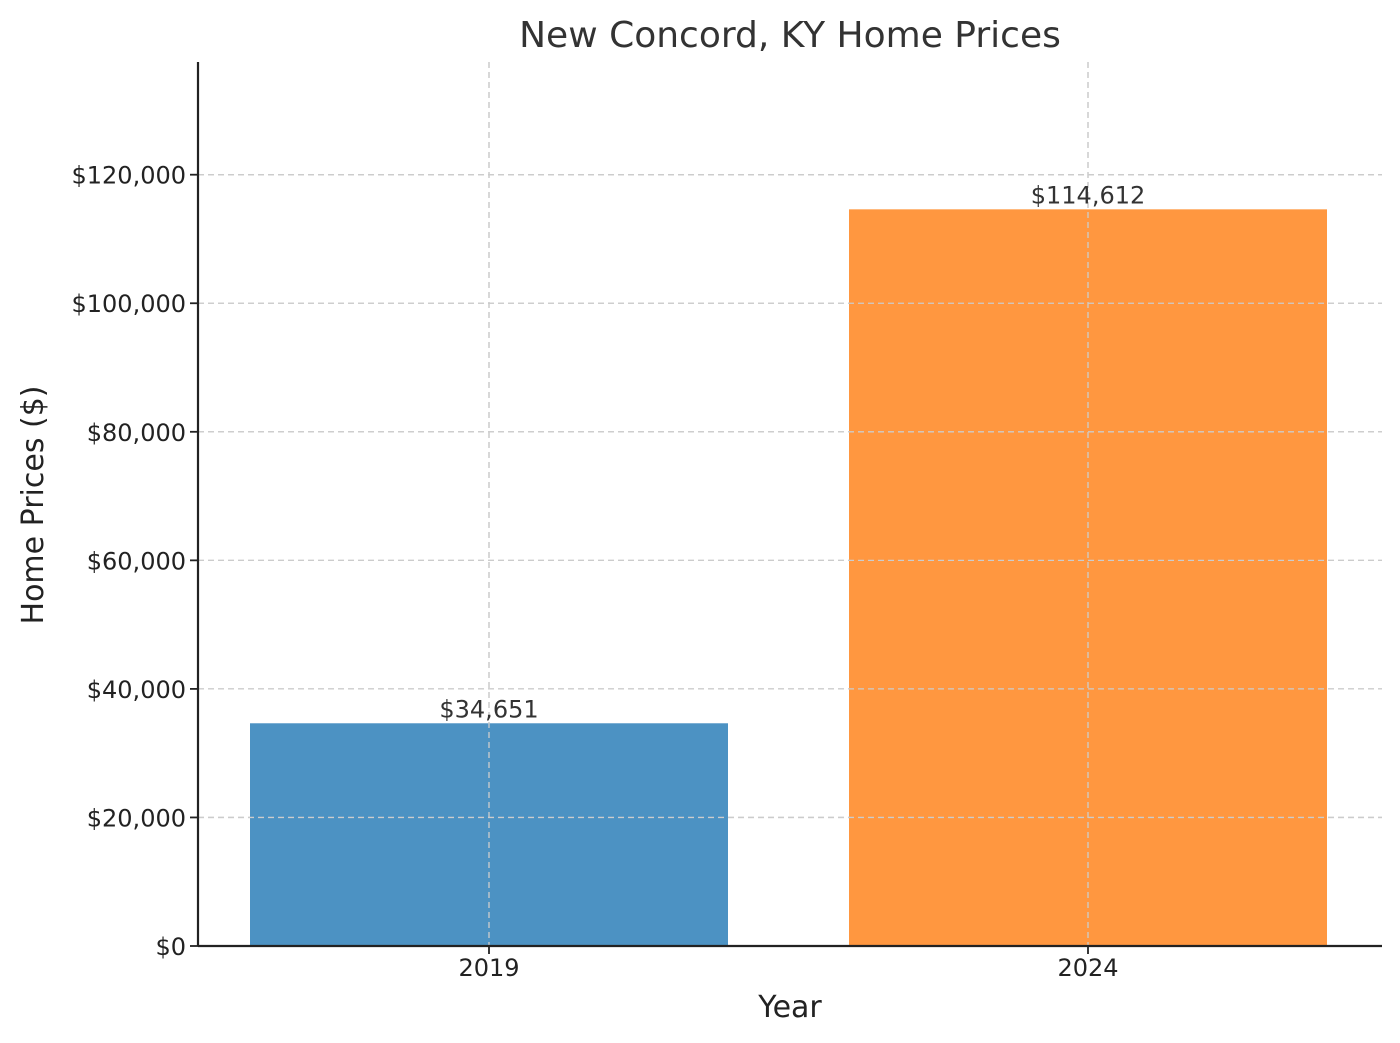  I want to click on y-tick-label: $40,000, so click(136, 690).